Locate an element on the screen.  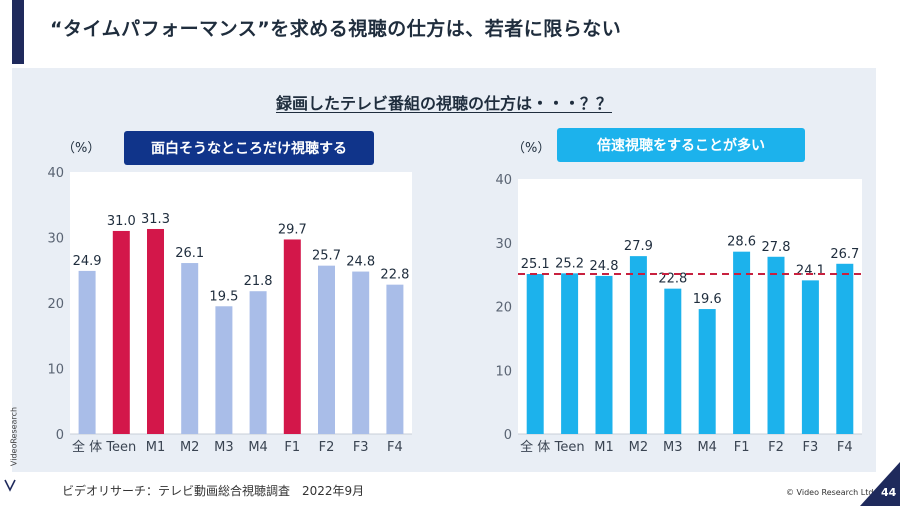
chart2-category-label: F3 is located at coordinates (811, 447).